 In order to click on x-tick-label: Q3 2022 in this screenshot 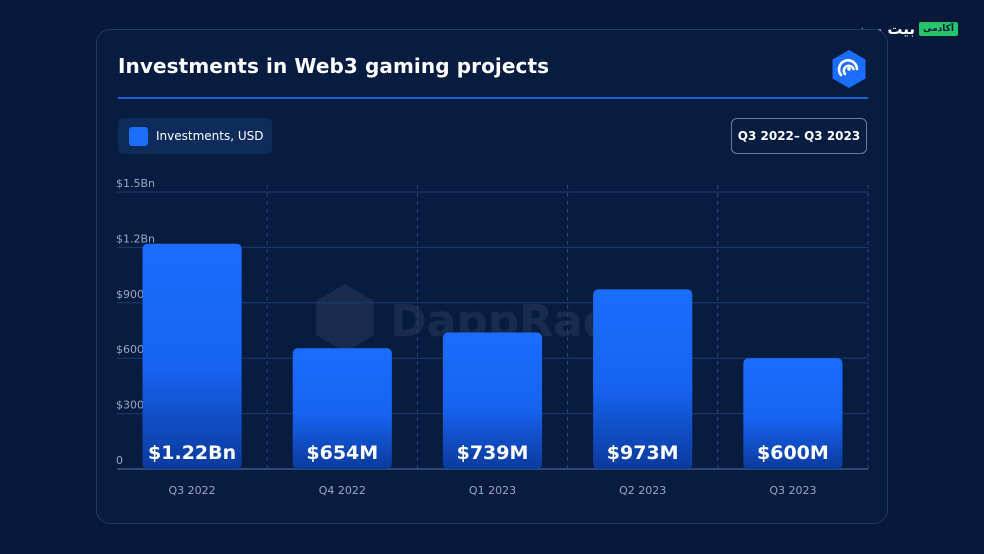, I will do `click(192, 490)`.